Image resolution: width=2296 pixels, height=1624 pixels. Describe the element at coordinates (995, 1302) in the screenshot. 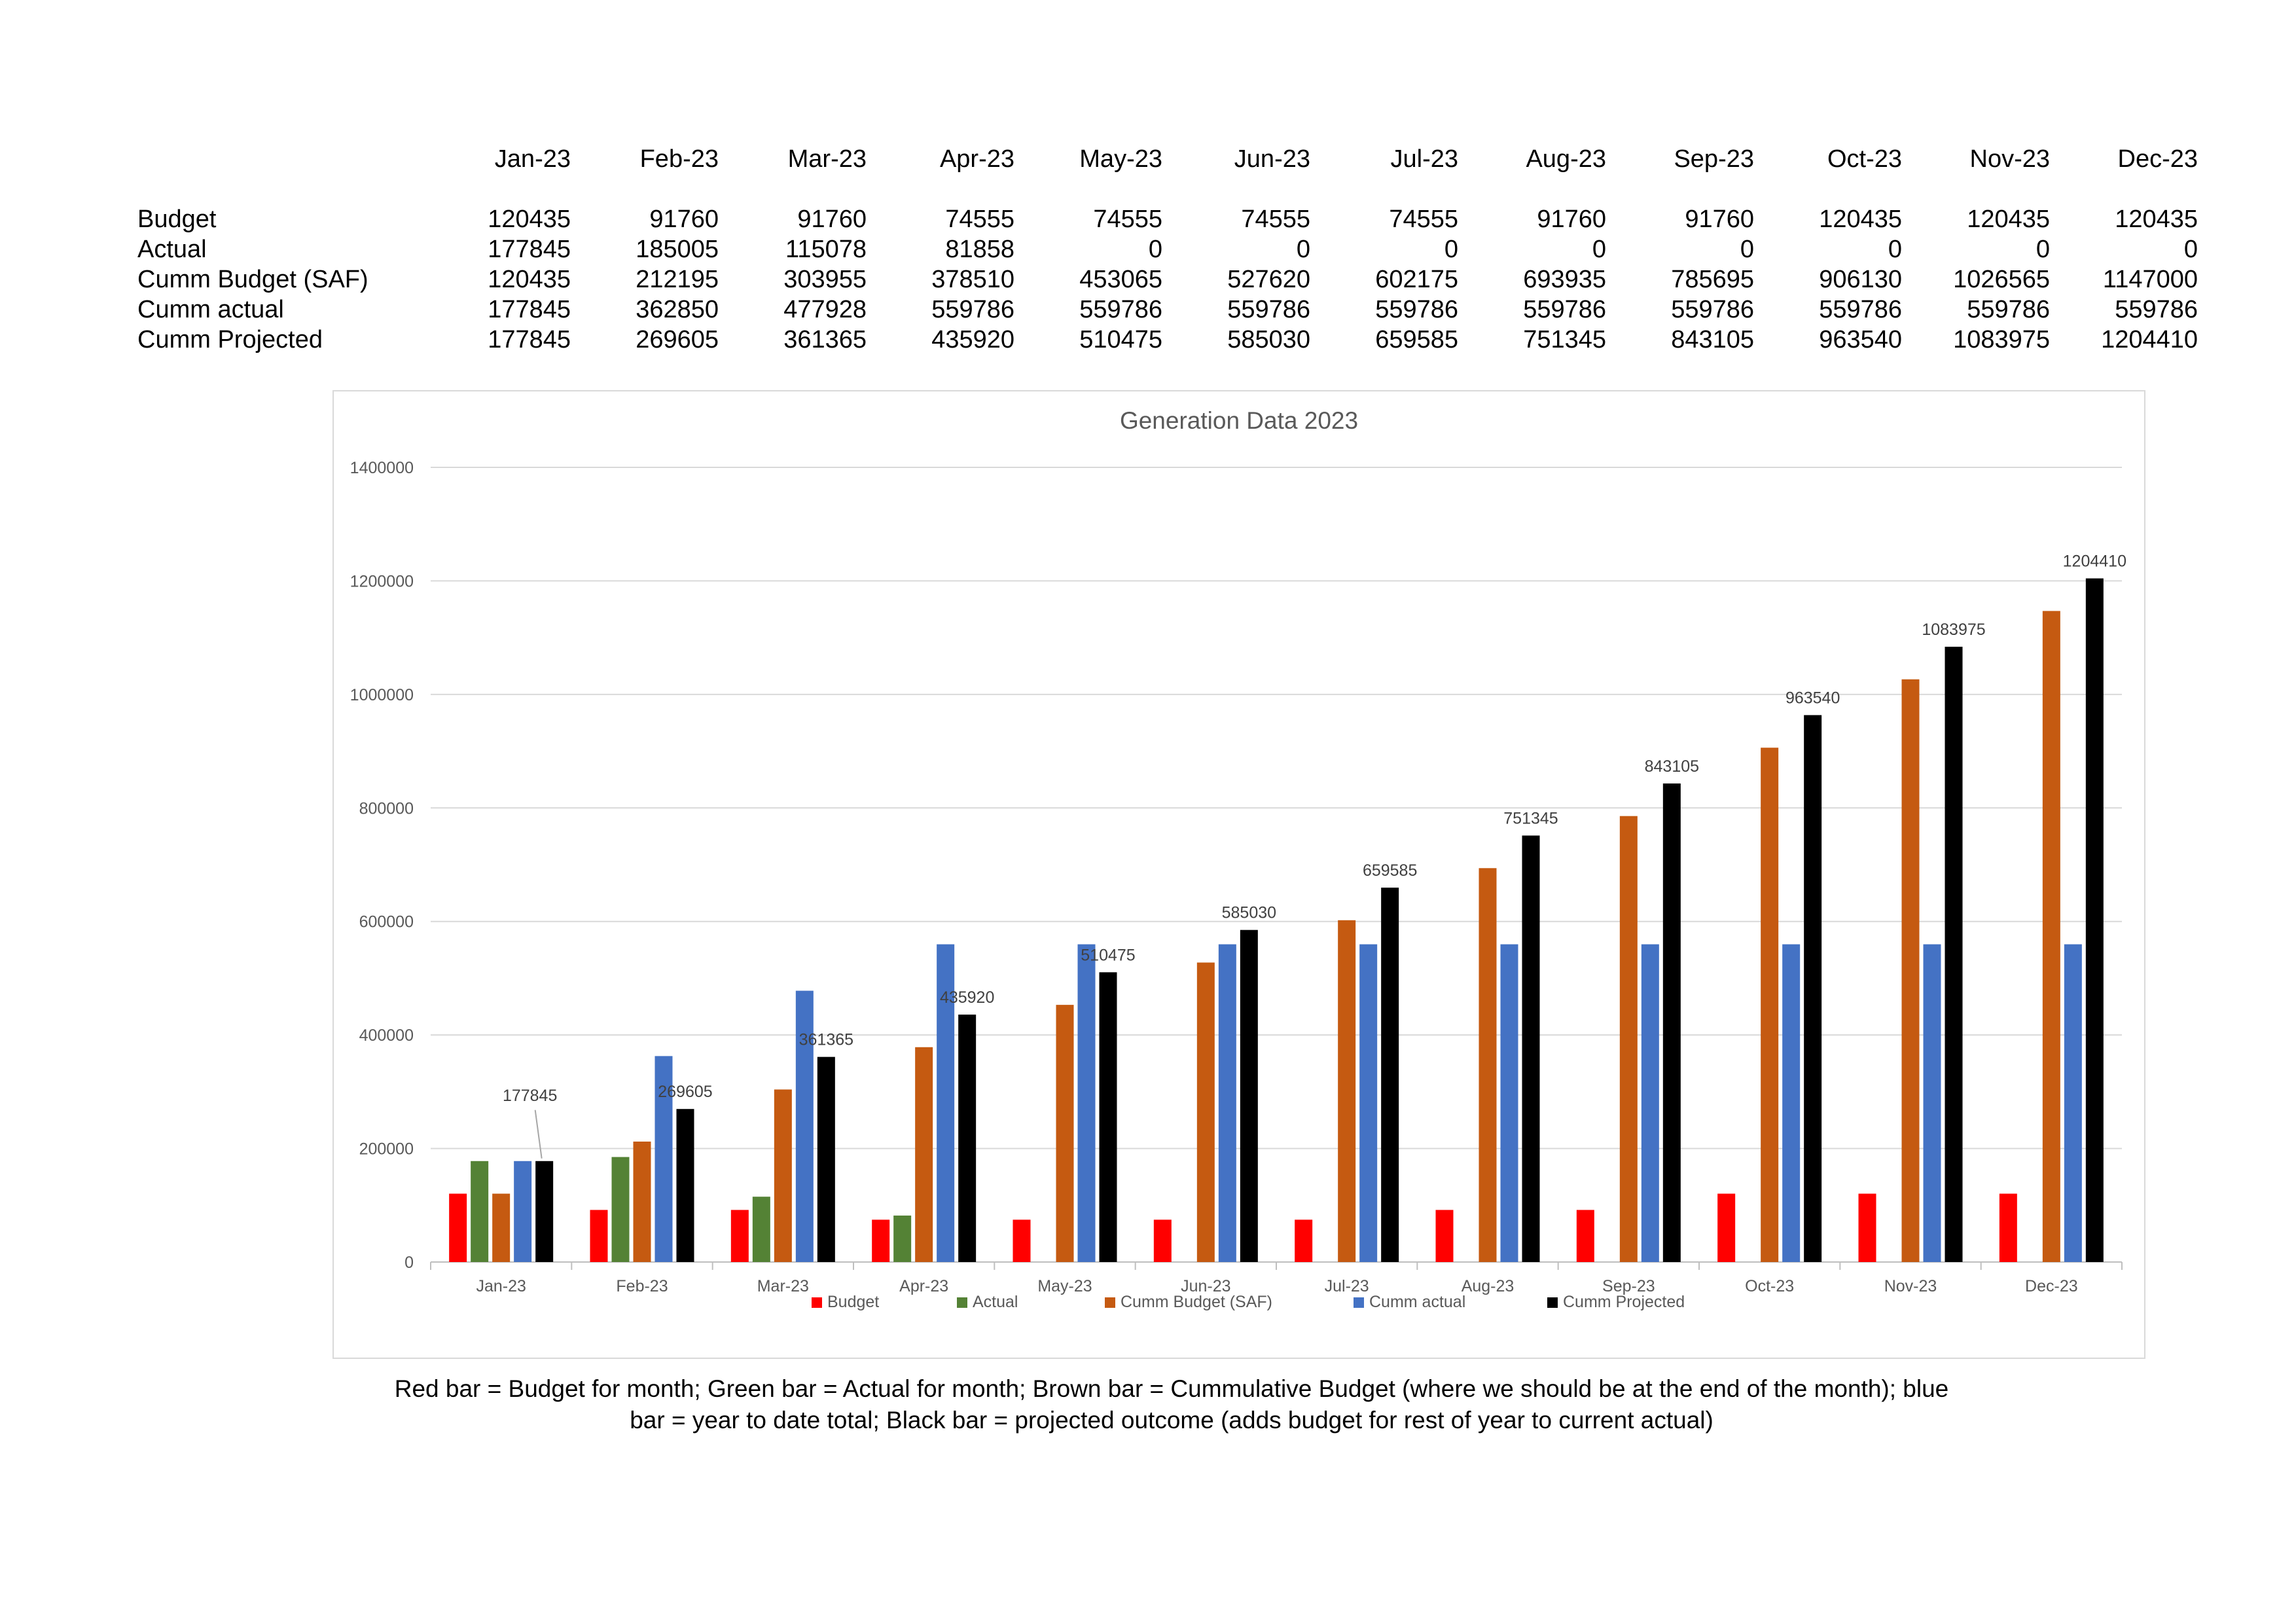

I see `legend-label: Actual` at that location.